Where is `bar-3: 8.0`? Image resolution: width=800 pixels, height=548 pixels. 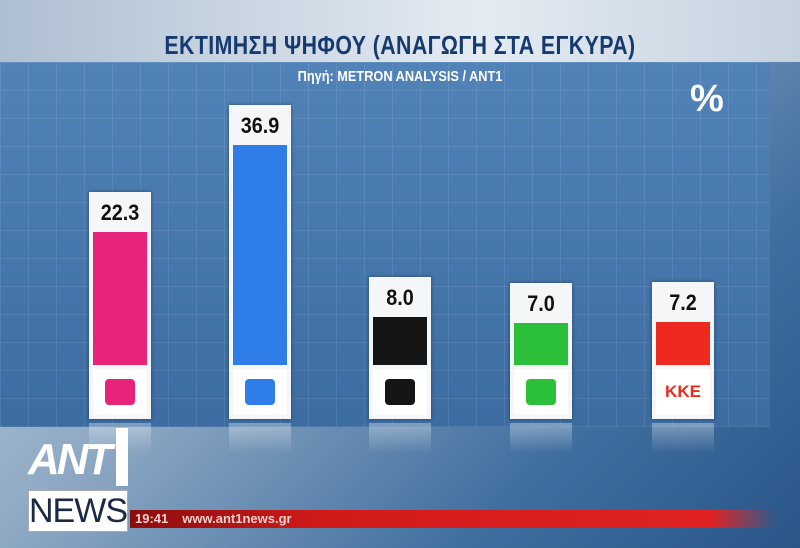
bar-3: 8.0 is located at coordinates (400, 348).